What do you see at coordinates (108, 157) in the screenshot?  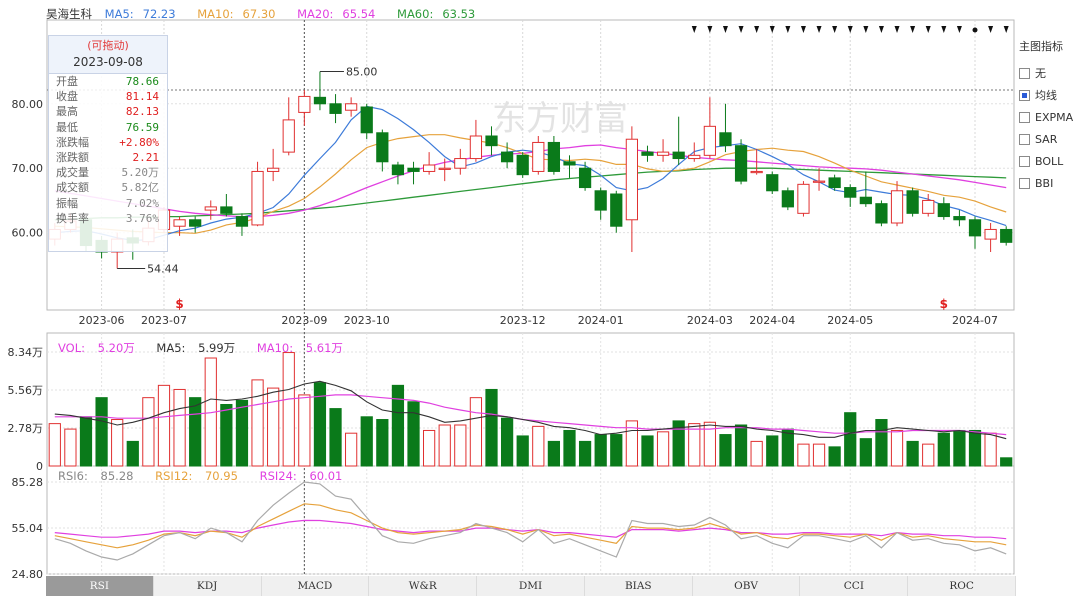 I see `info-row: 涨跌额 2.21` at bounding box center [108, 157].